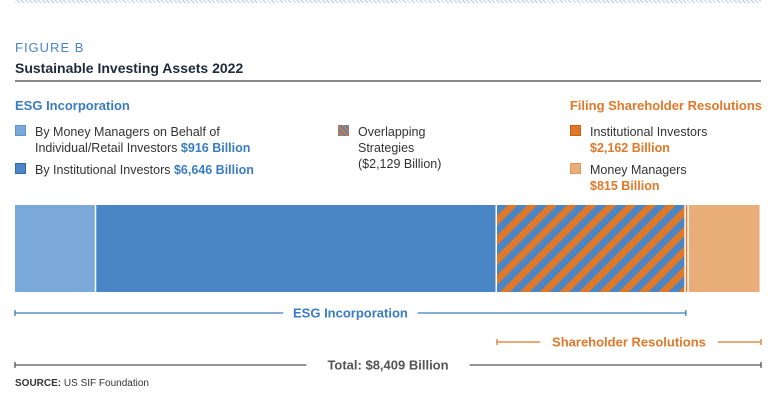 This screenshot has height=410, width=775. I want to click on legend-value: $916 Billion, so click(215, 148).